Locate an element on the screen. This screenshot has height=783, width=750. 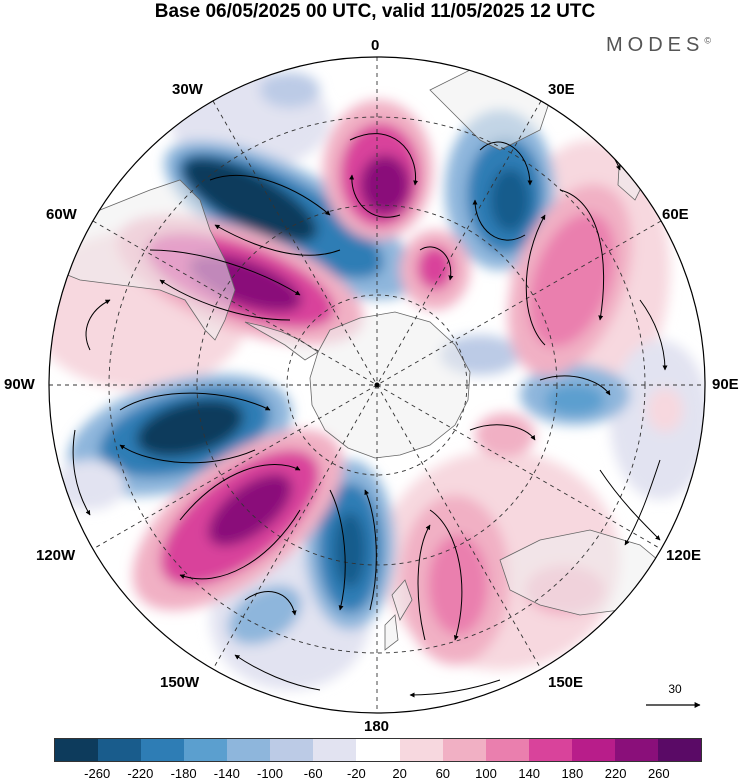
reference-vector: 30 is located at coordinates (675, 700).